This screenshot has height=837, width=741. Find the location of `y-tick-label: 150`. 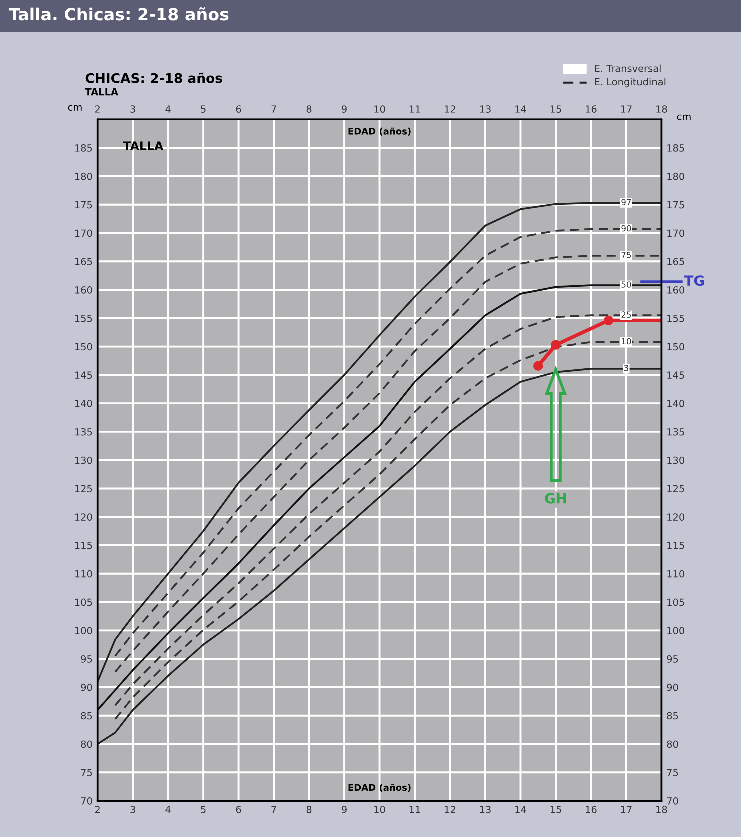

y-tick-label: 150 is located at coordinates (83, 347).